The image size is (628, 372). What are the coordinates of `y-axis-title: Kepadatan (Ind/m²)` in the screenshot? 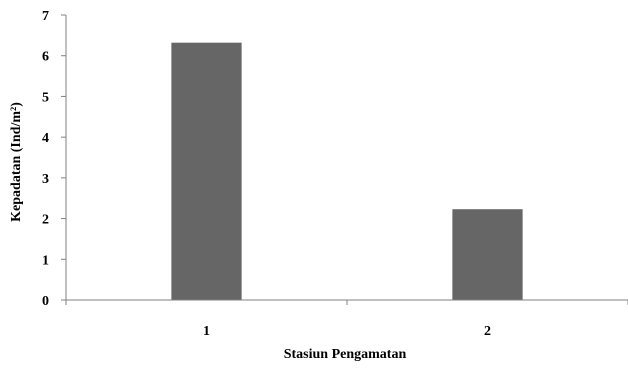 It's located at (16, 162).